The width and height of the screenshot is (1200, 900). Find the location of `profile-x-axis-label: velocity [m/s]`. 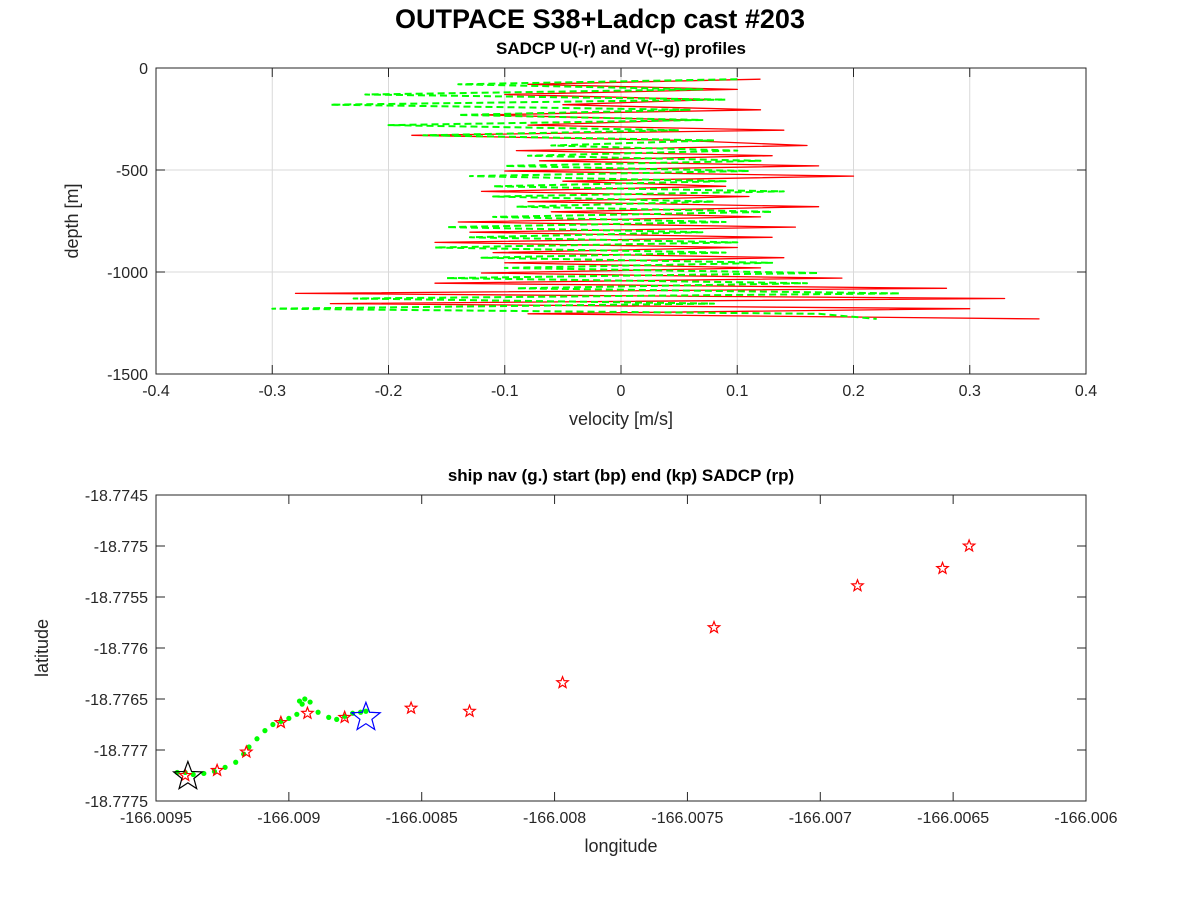

profile-x-axis-label: velocity [m/s] is located at coordinates (621, 419).